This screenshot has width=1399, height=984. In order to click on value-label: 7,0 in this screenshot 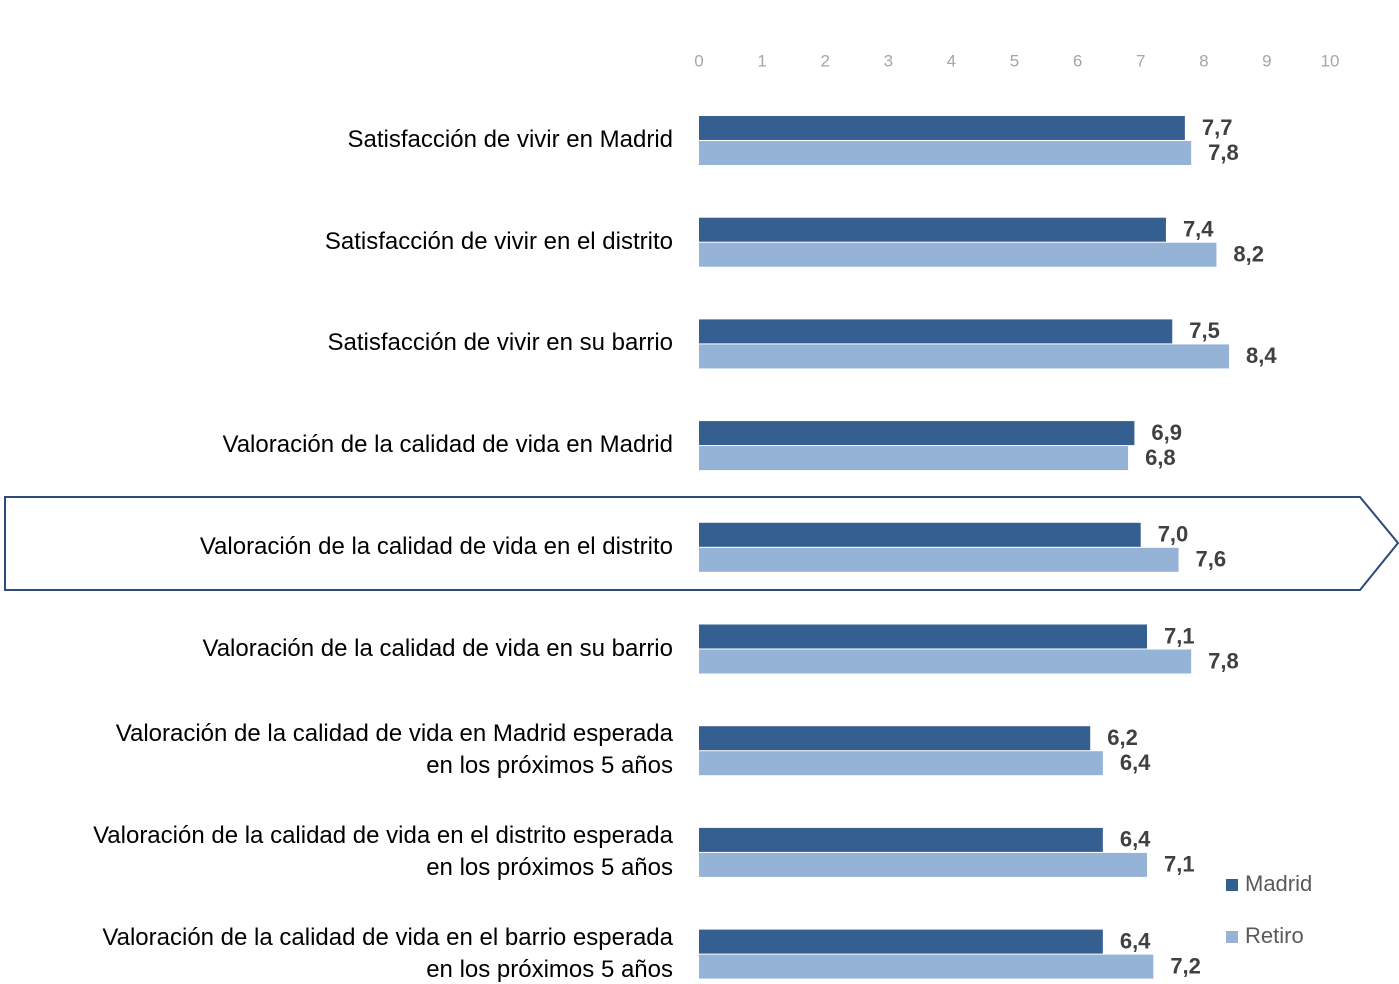, I will do `click(1173, 534)`.